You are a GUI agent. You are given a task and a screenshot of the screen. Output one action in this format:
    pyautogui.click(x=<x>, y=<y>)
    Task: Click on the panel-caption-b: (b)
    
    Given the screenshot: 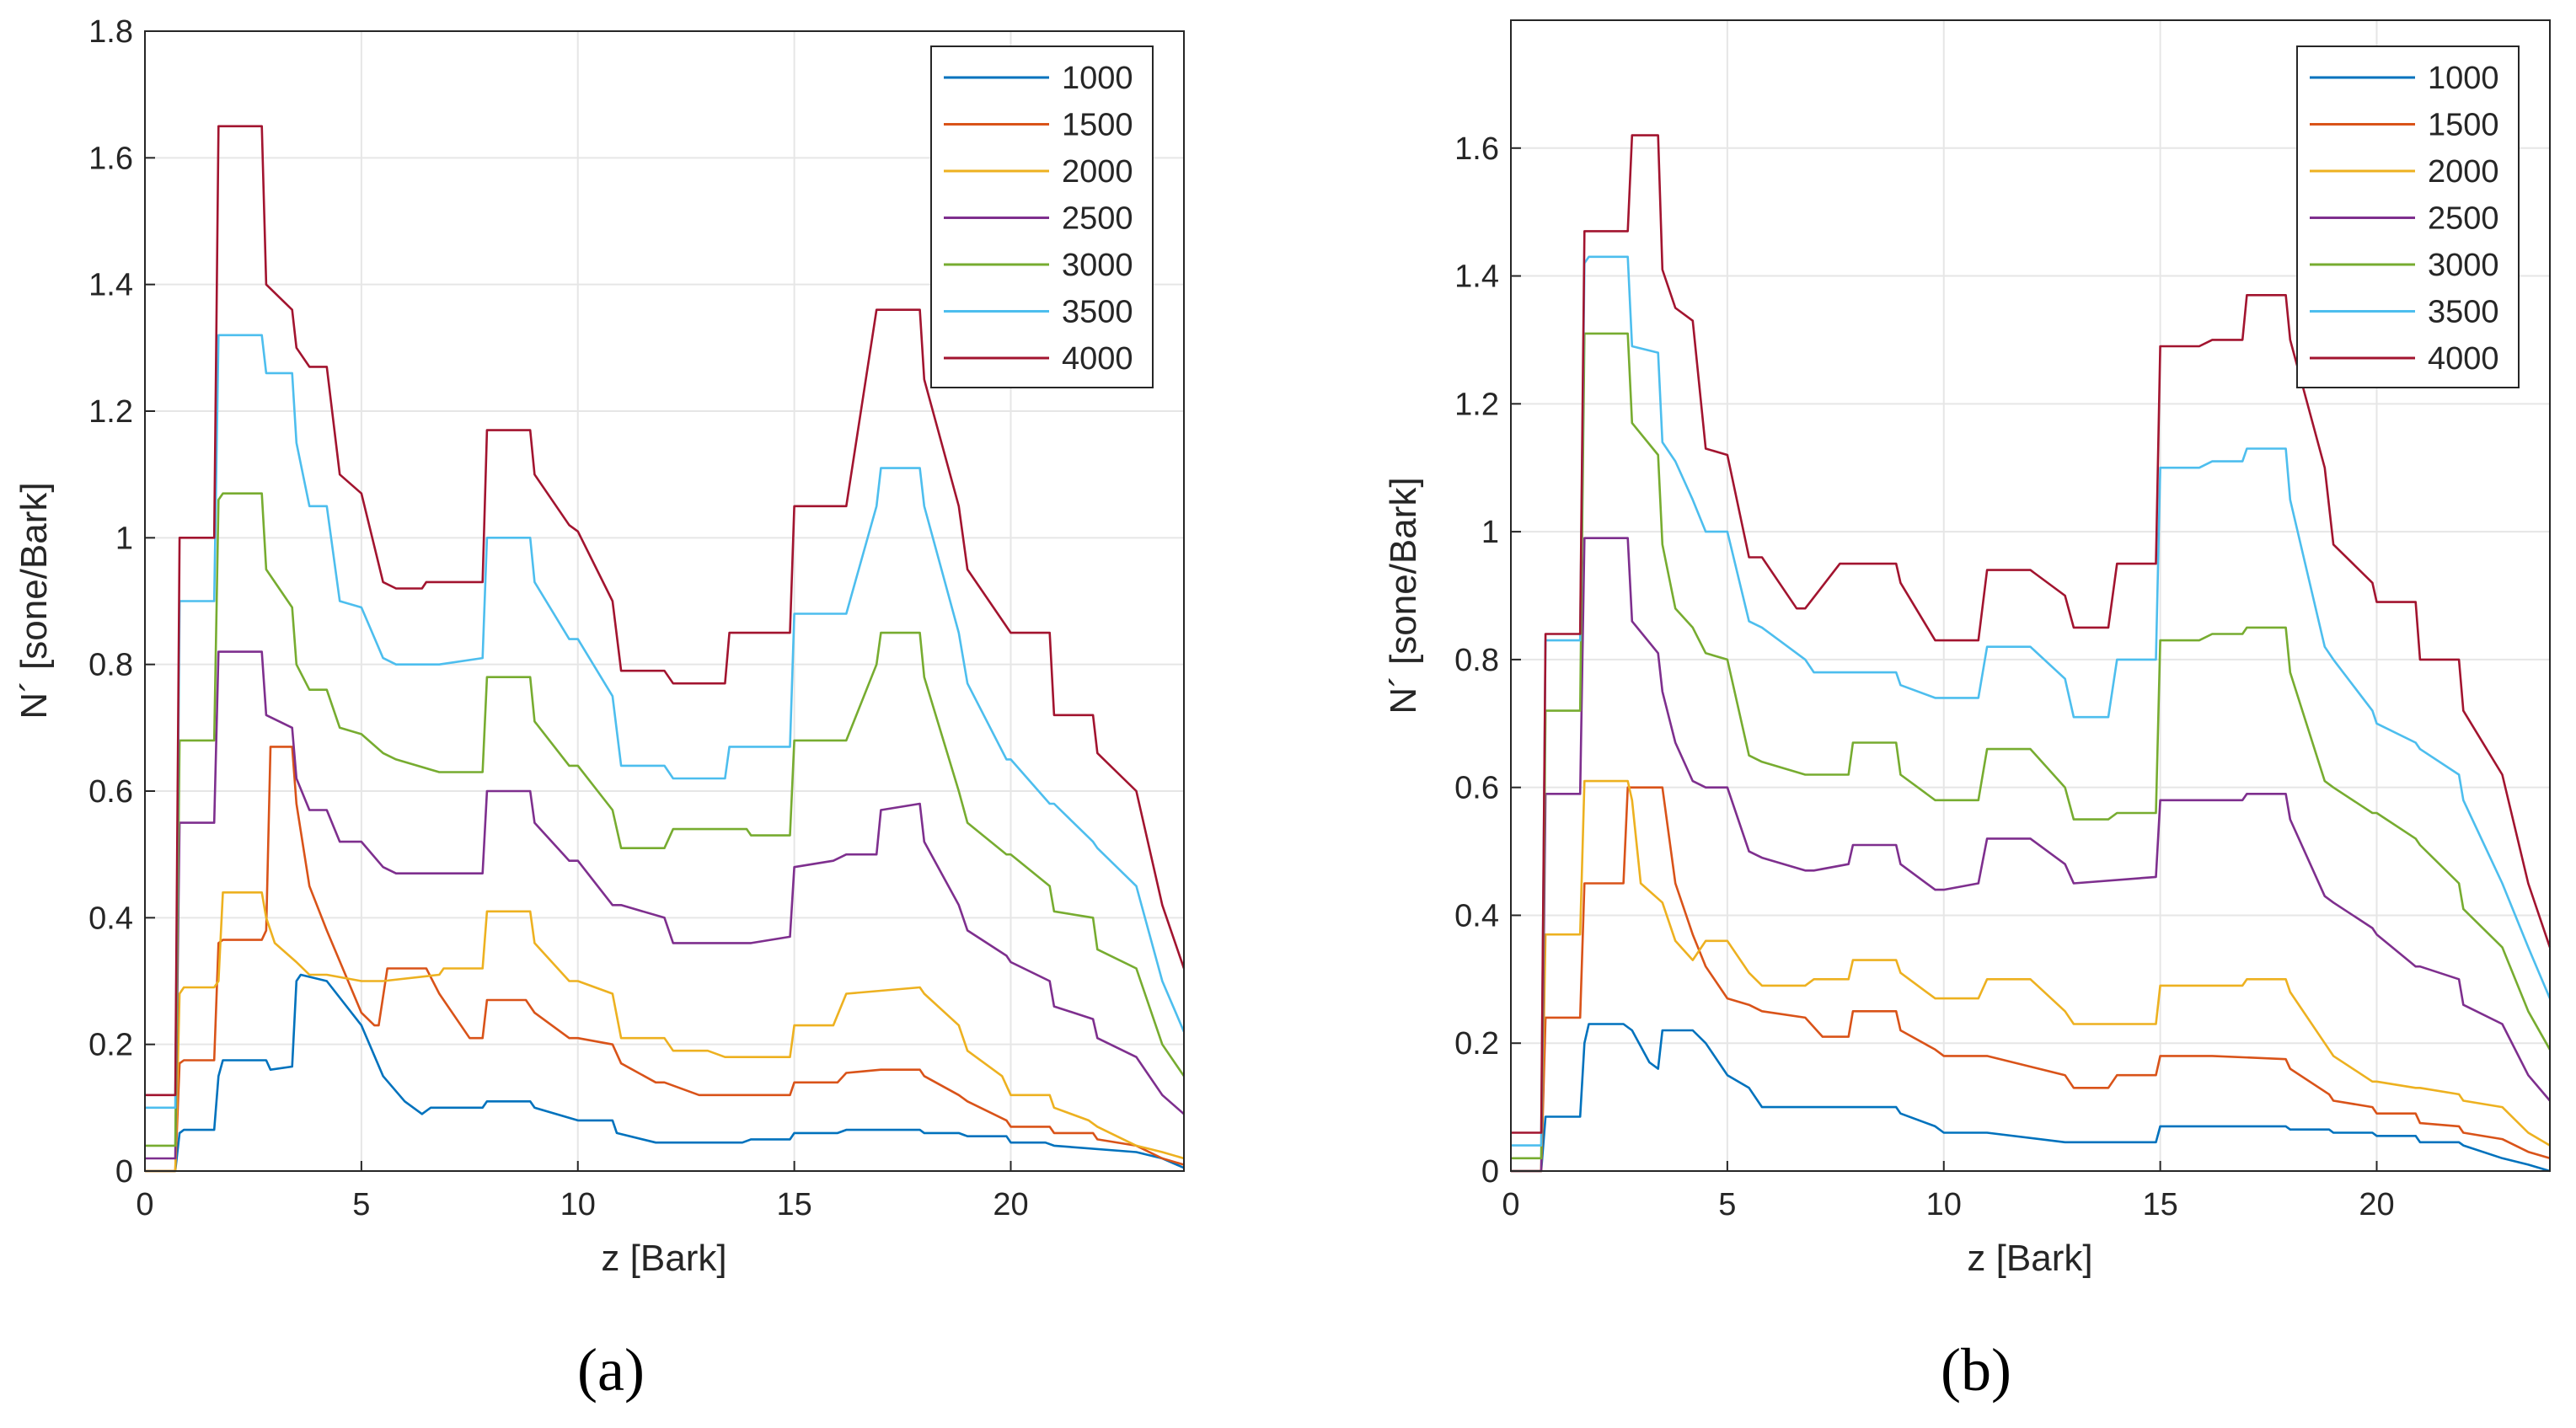 What is the action you would take?
    pyautogui.click(x=1976, y=1370)
    